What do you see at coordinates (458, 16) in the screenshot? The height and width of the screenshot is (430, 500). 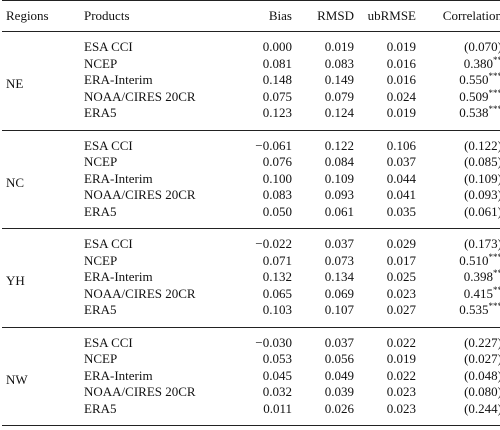 I see `header-correlation: Correlation` at bounding box center [458, 16].